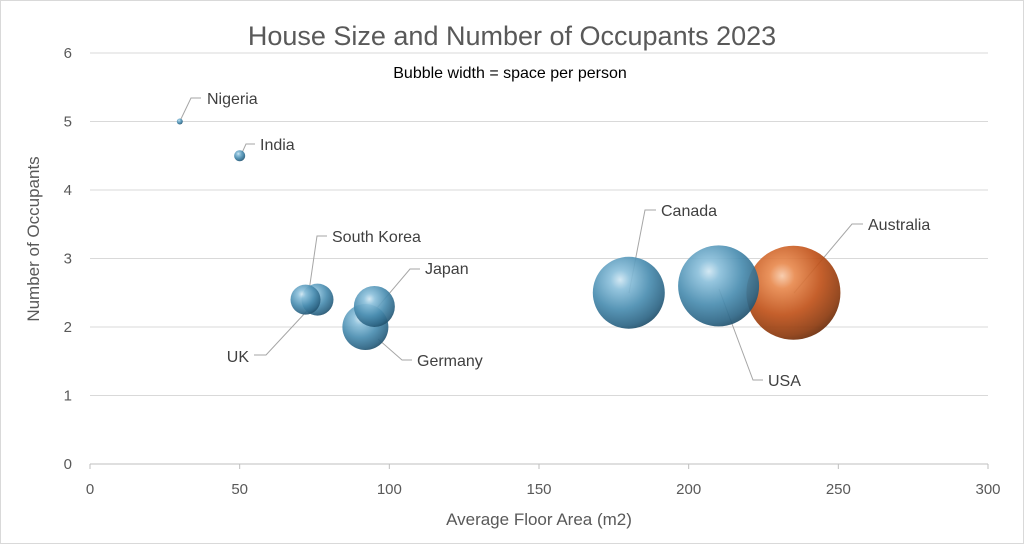 Image resolution: width=1024 pixels, height=544 pixels. What do you see at coordinates (179, 121) in the screenshot?
I see `bubble-nigeria` at bounding box center [179, 121].